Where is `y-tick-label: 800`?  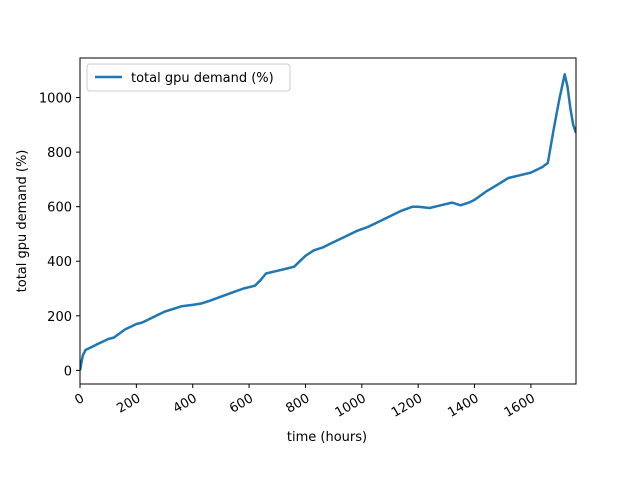 y-tick-label: 800 is located at coordinates (59, 153).